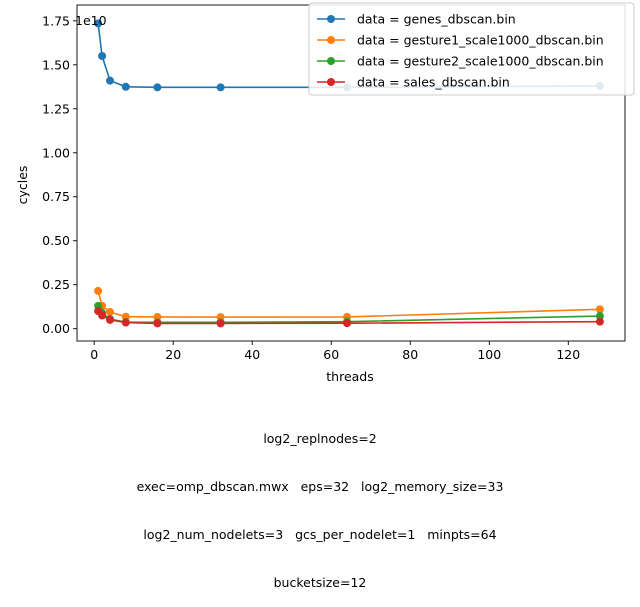 This screenshot has height=607, width=640. What do you see at coordinates (436, 19) in the screenshot?
I see `legend-label: data = genes_dbscan.bin` at bounding box center [436, 19].